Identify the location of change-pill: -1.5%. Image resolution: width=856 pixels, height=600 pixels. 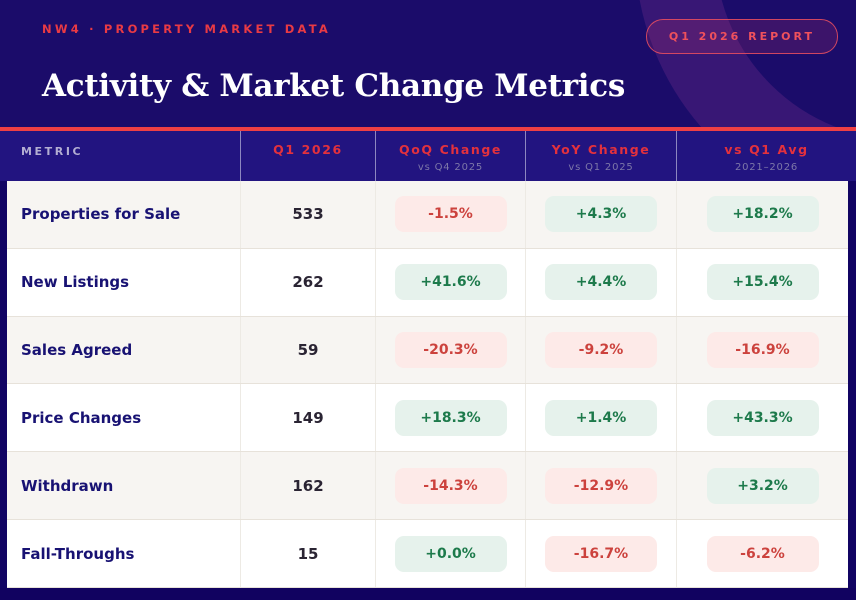
(450, 214).